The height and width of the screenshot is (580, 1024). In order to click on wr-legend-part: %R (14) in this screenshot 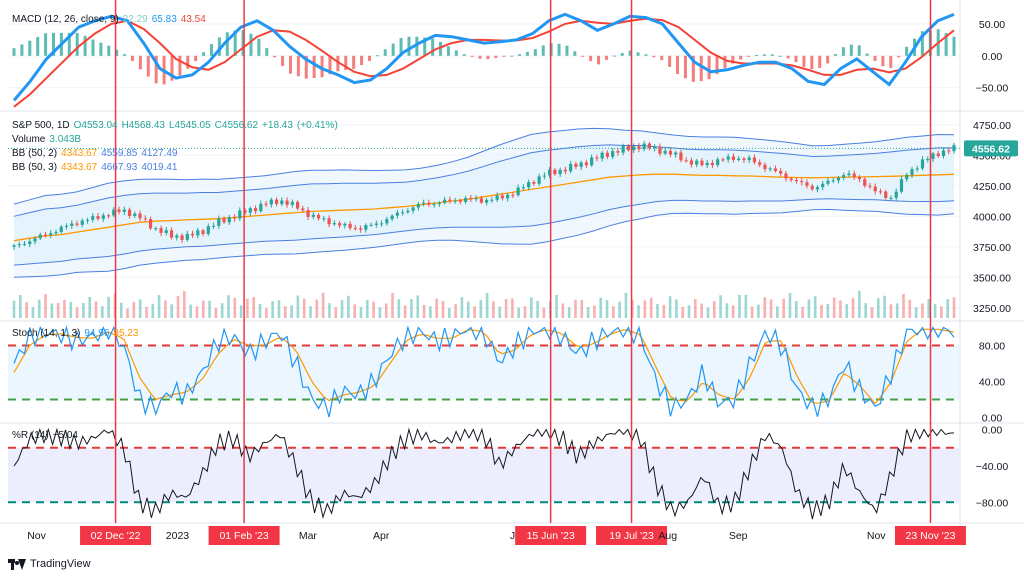, I will do `click(30, 435)`.